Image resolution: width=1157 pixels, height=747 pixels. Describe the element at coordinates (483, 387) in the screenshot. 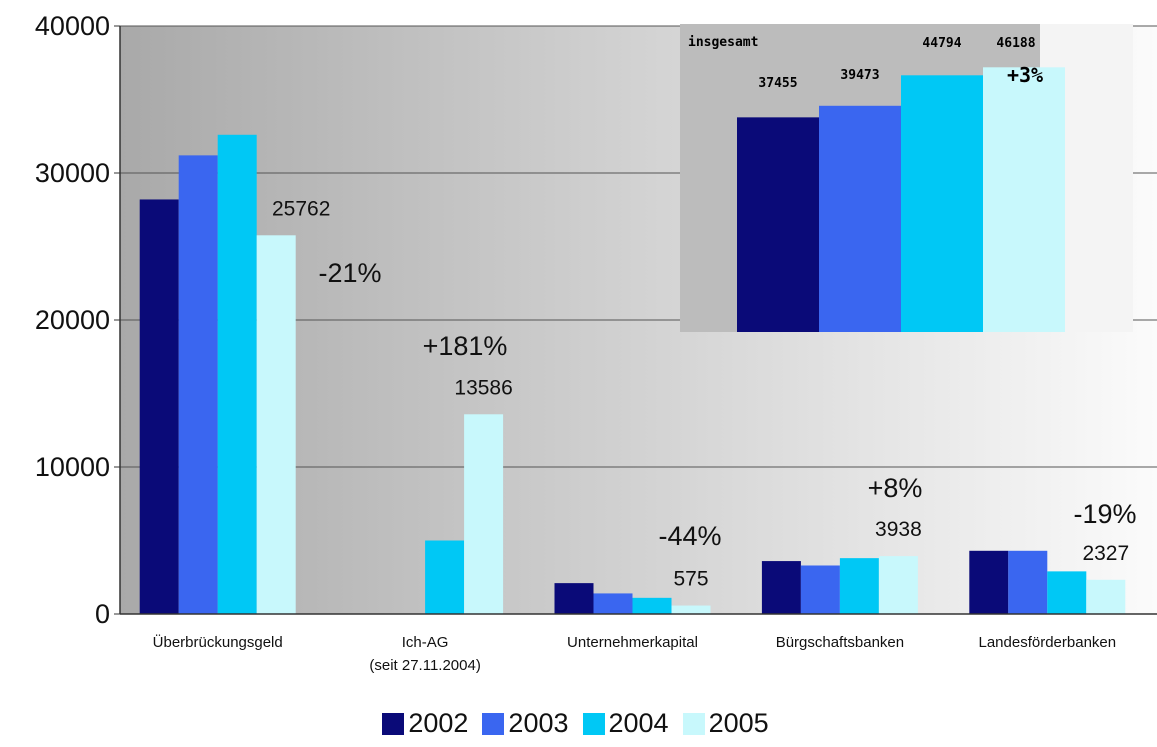

I see `data-label-2005: 13586` at that location.